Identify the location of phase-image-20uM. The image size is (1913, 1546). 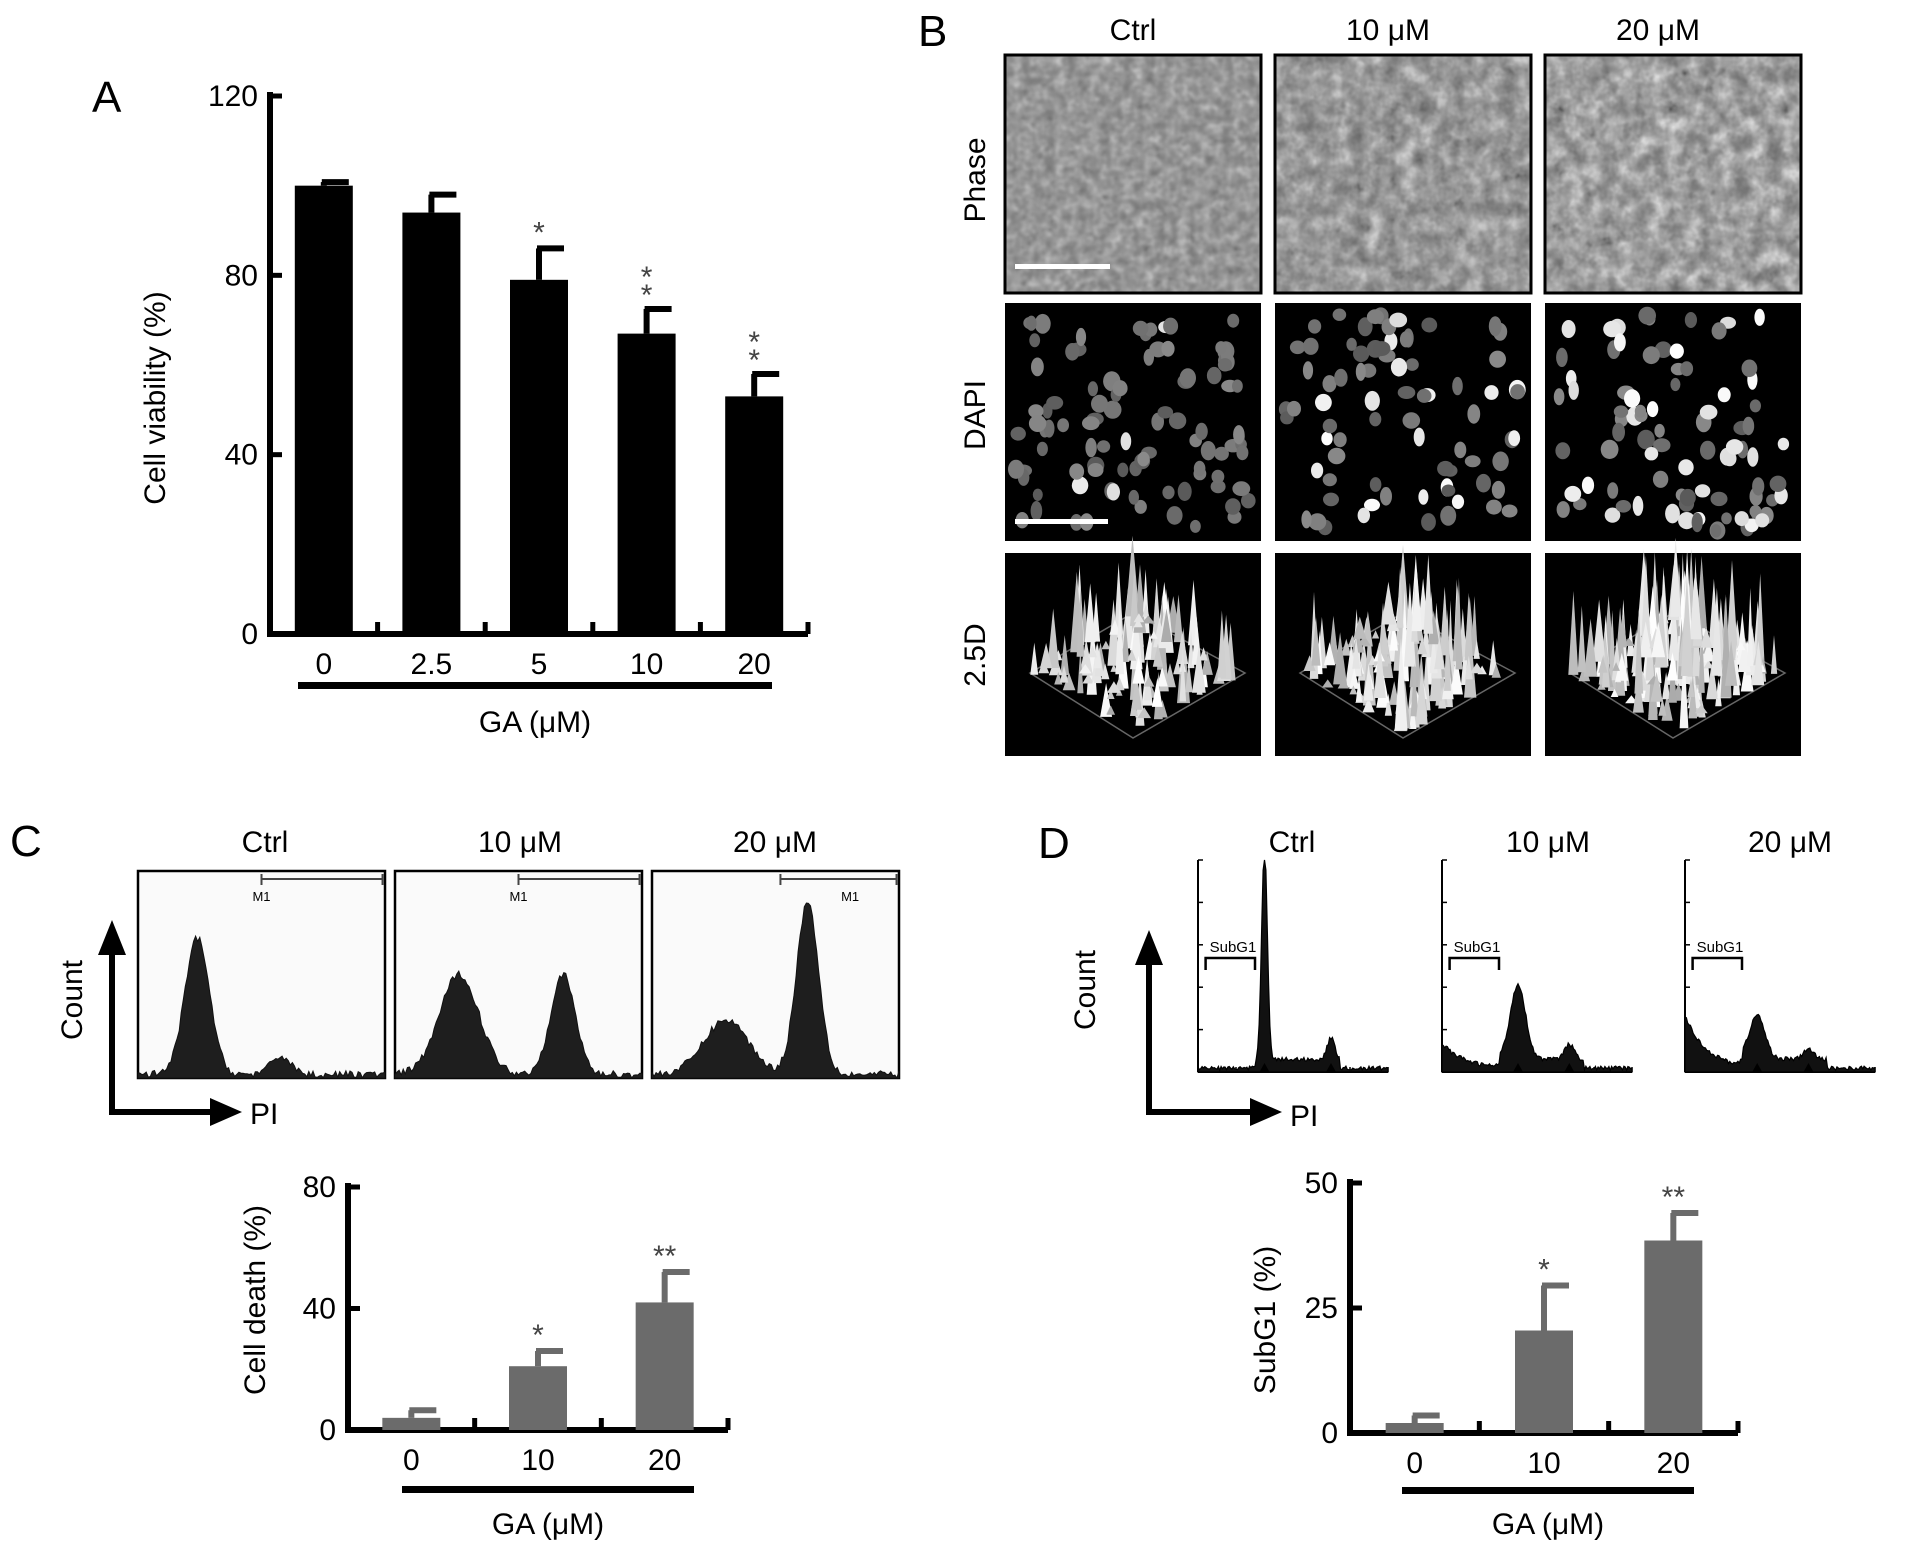
(1673, 174).